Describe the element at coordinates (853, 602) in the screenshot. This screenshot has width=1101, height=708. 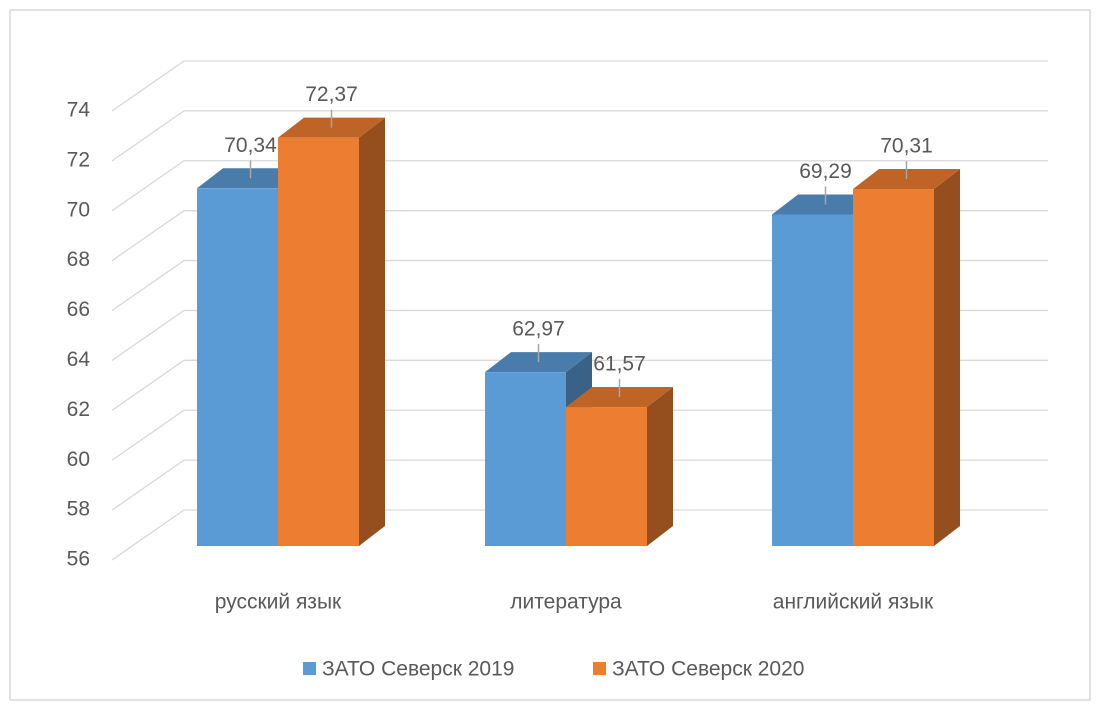
I see `x-tick-label: английский язык` at that location.